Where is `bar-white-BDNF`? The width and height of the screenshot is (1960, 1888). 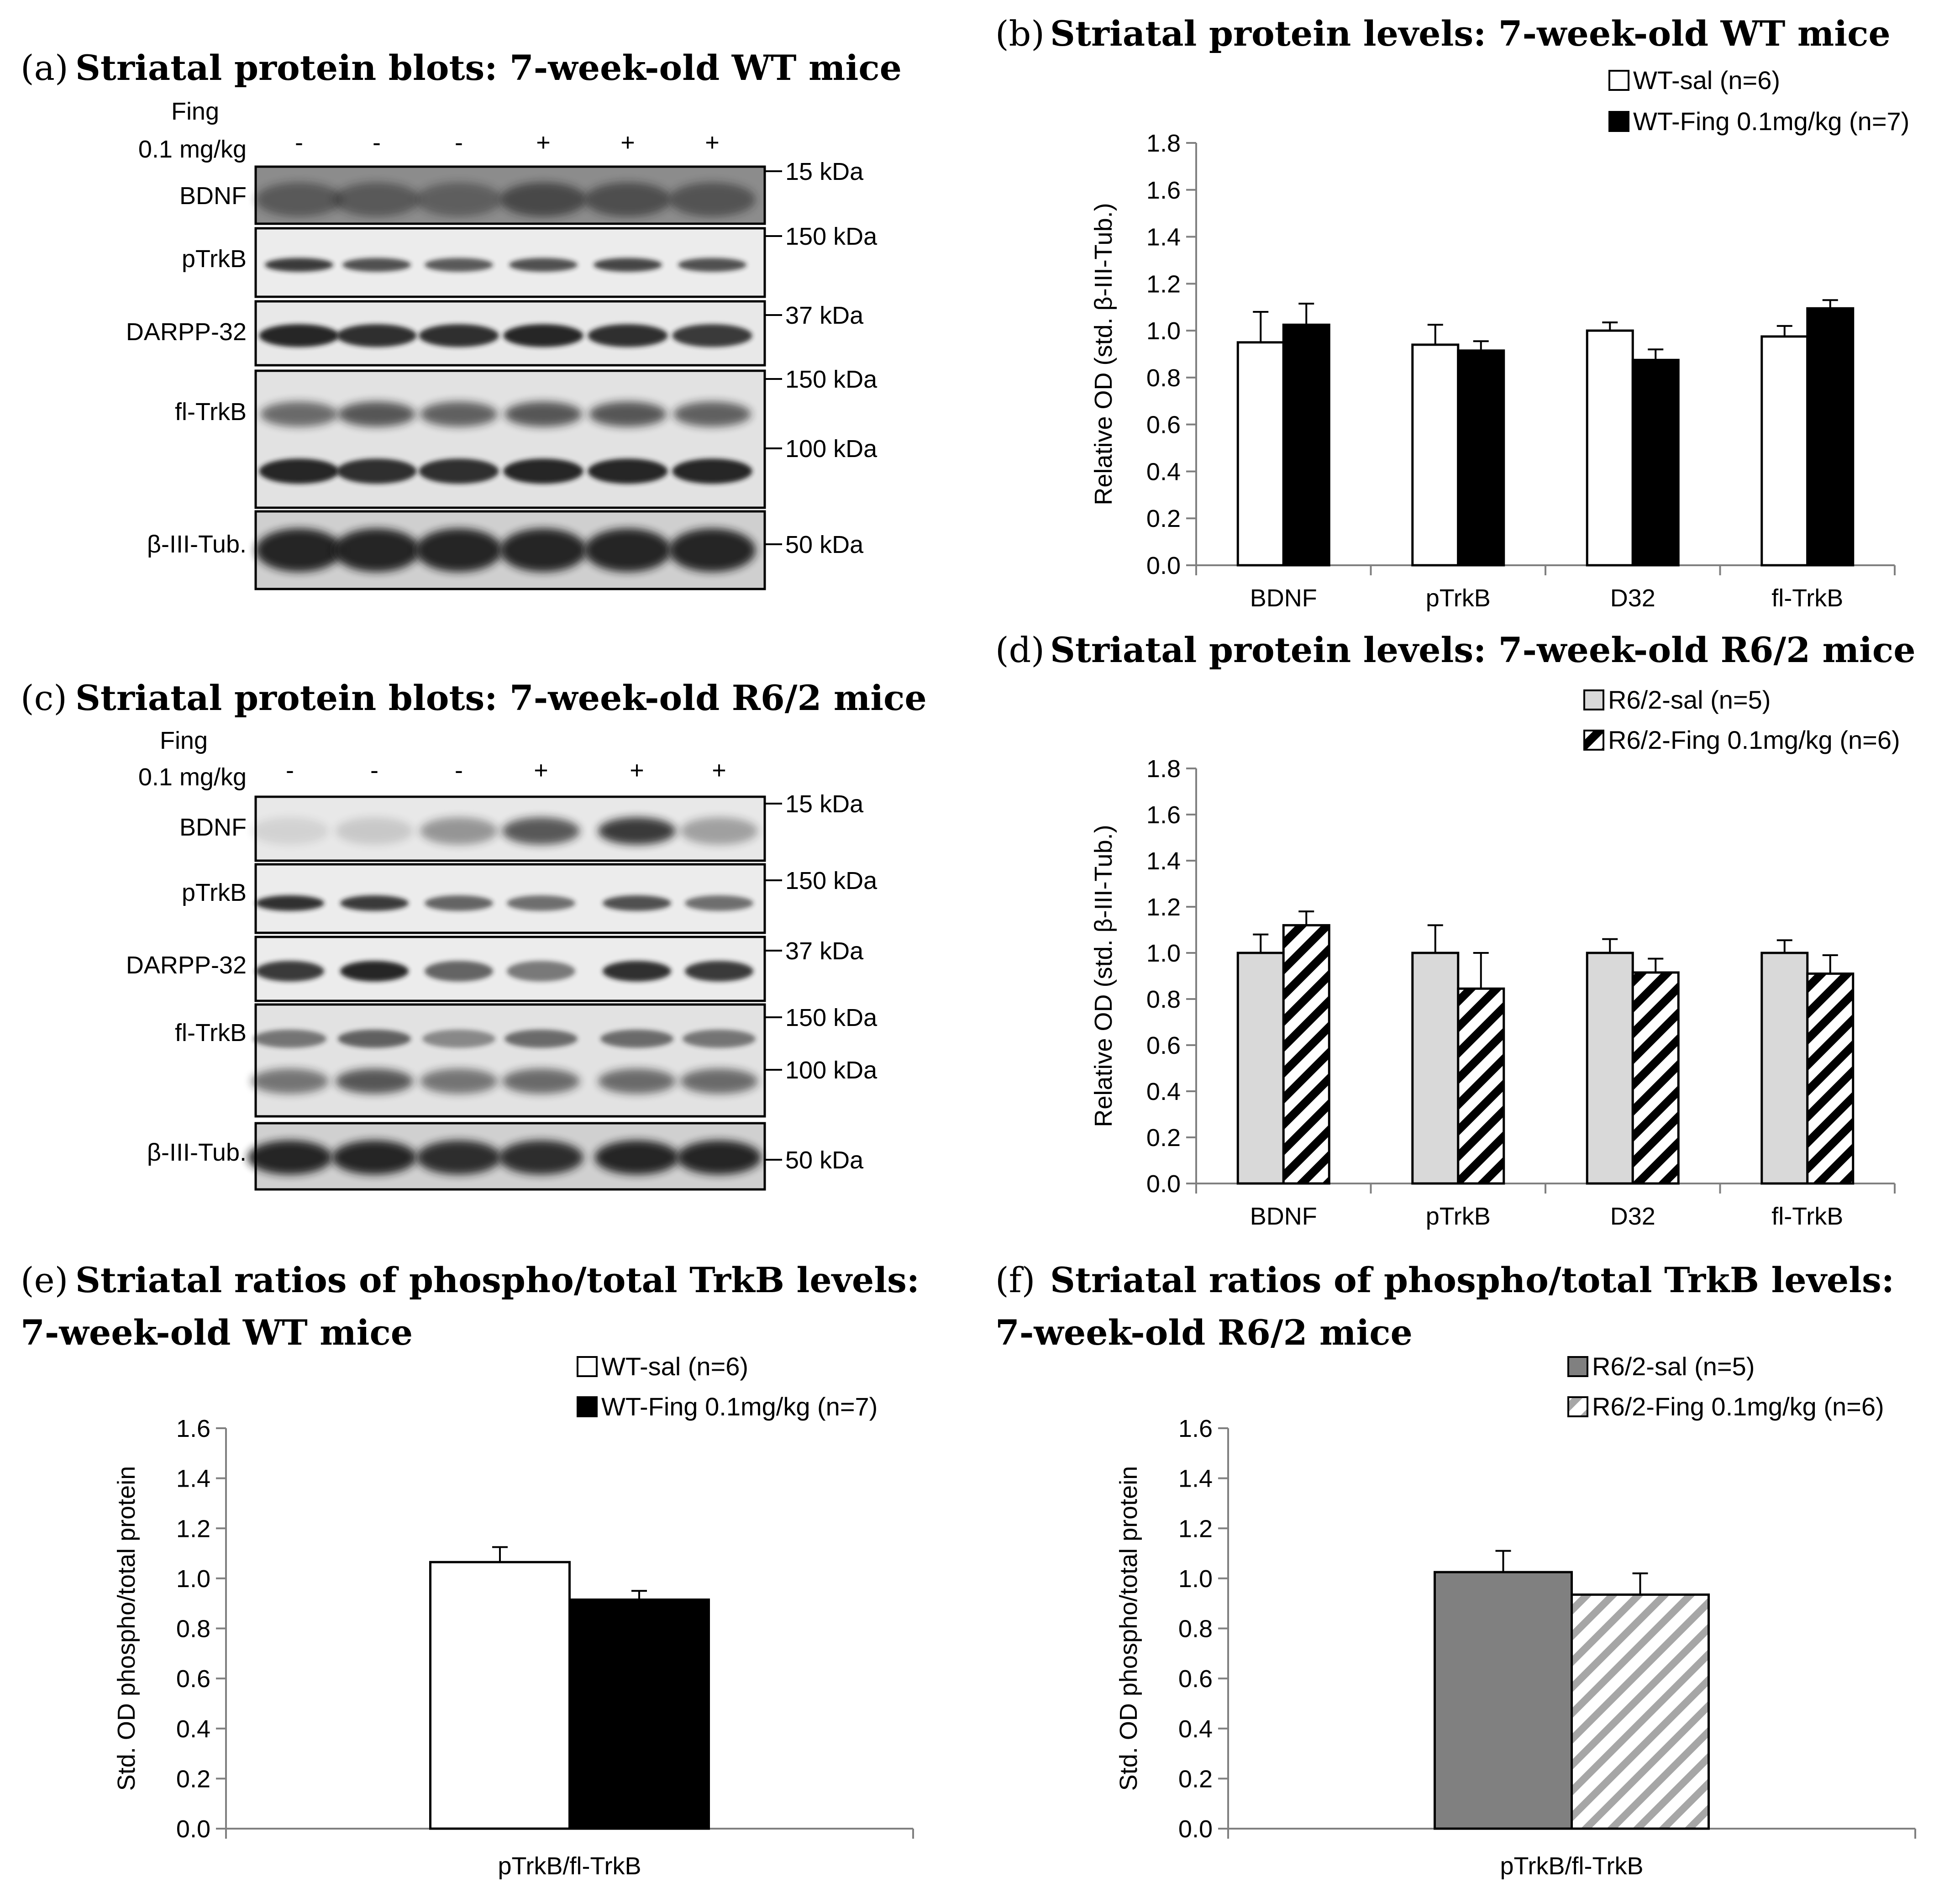 bar-white-BDNF is located at coordinates (1260, 454).